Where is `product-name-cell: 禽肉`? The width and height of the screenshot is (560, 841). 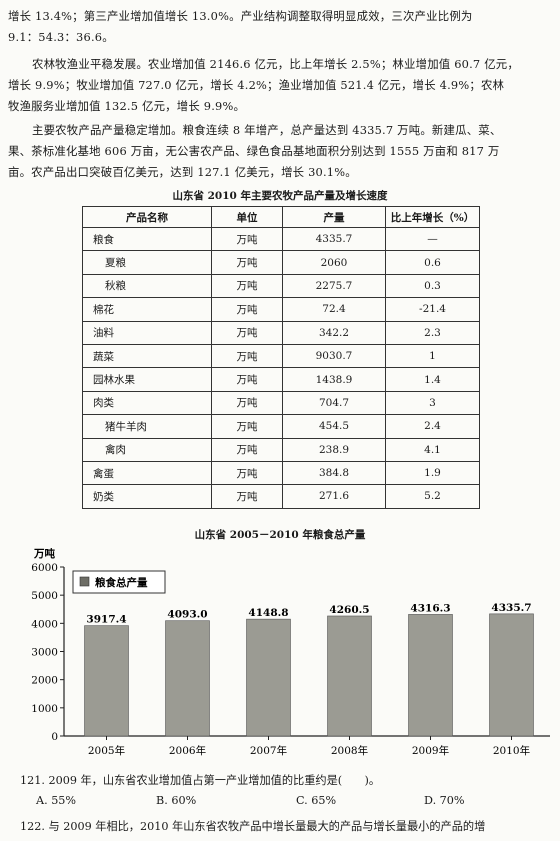 product-name-cell: 禽肉 is located at coordinates (147, 449).